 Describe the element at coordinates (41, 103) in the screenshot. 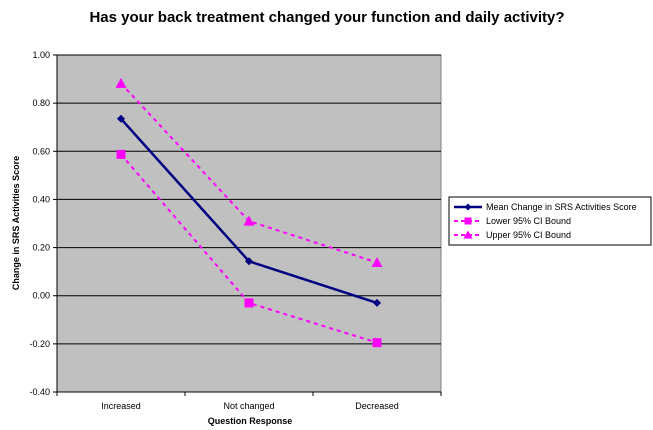

I see `y-tick-label: 0.80` at that location.